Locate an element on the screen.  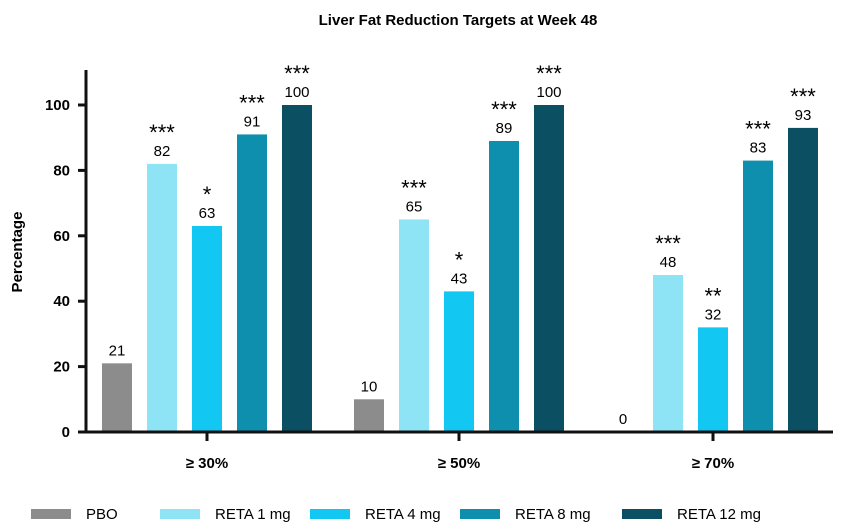
data-label: 83 is located at coordinates (758, 148).